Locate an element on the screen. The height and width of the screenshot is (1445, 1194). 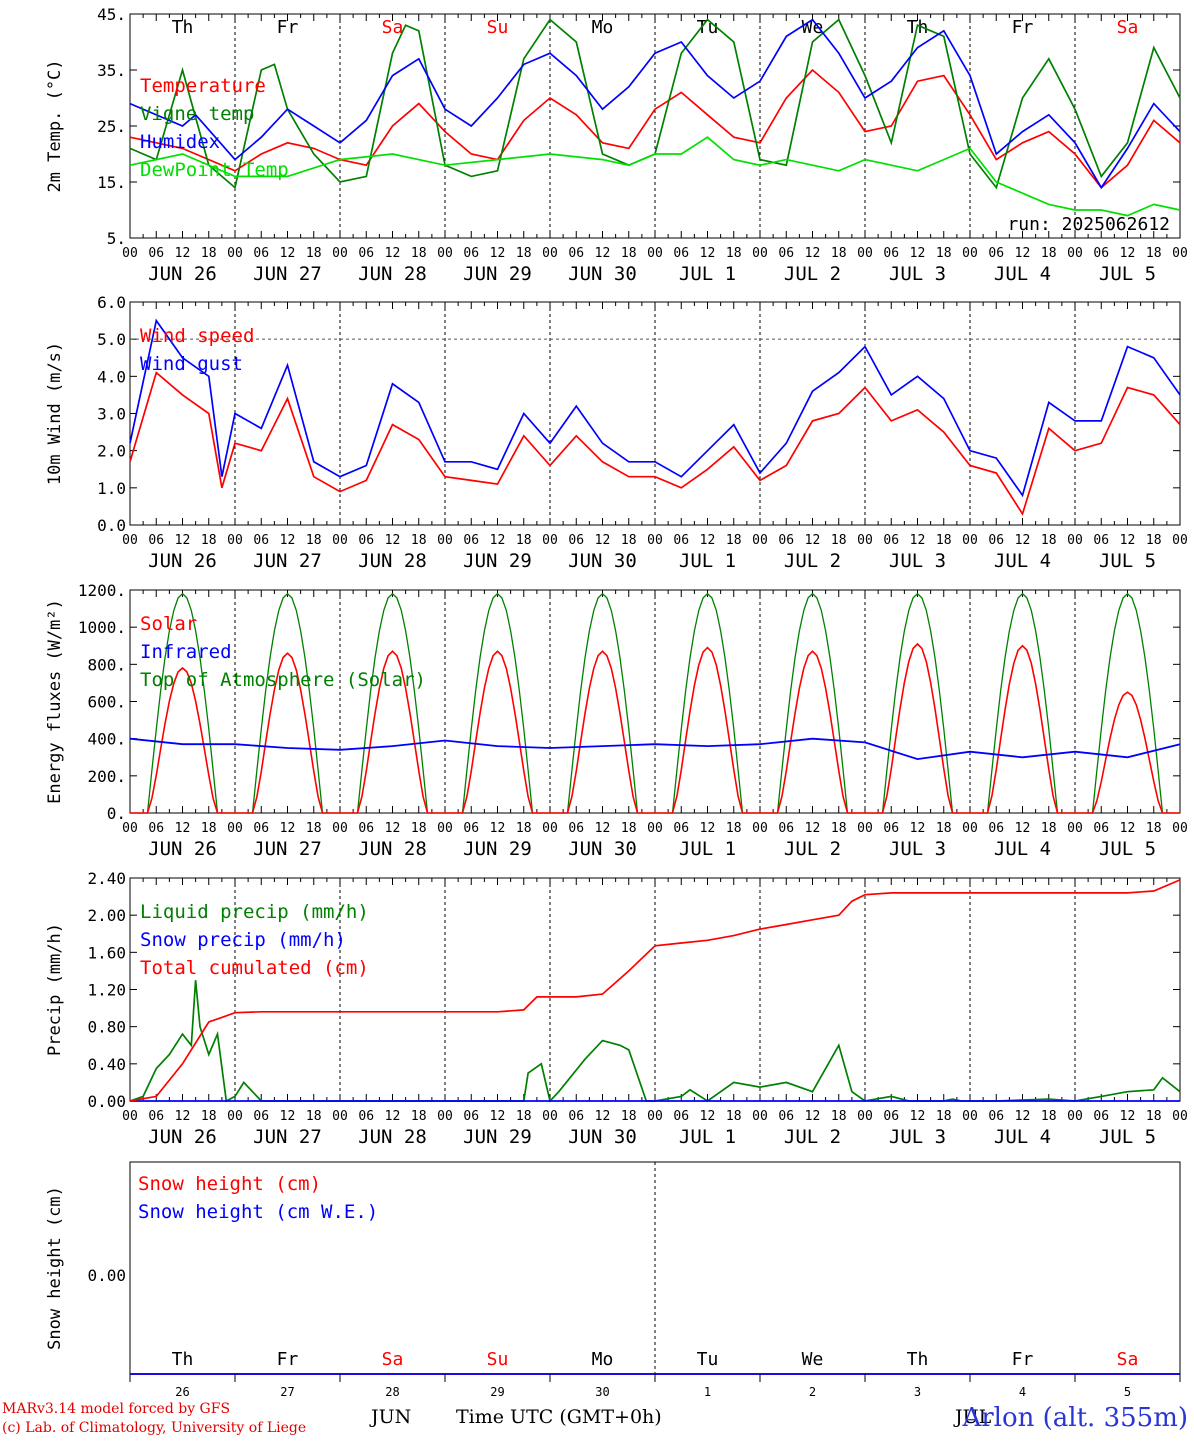
panel-frame is located at coordinates (655, 126).